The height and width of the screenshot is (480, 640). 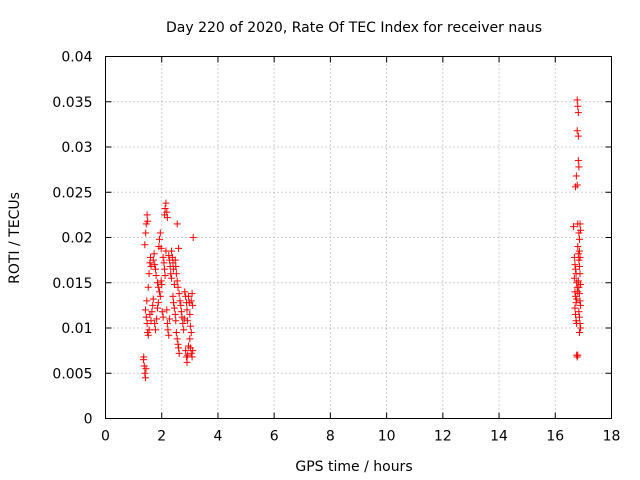 What do you see at coordinates (330, 437) in the screenshot?
I see `x-tick-label: 8` at bounding box center [330, 437].